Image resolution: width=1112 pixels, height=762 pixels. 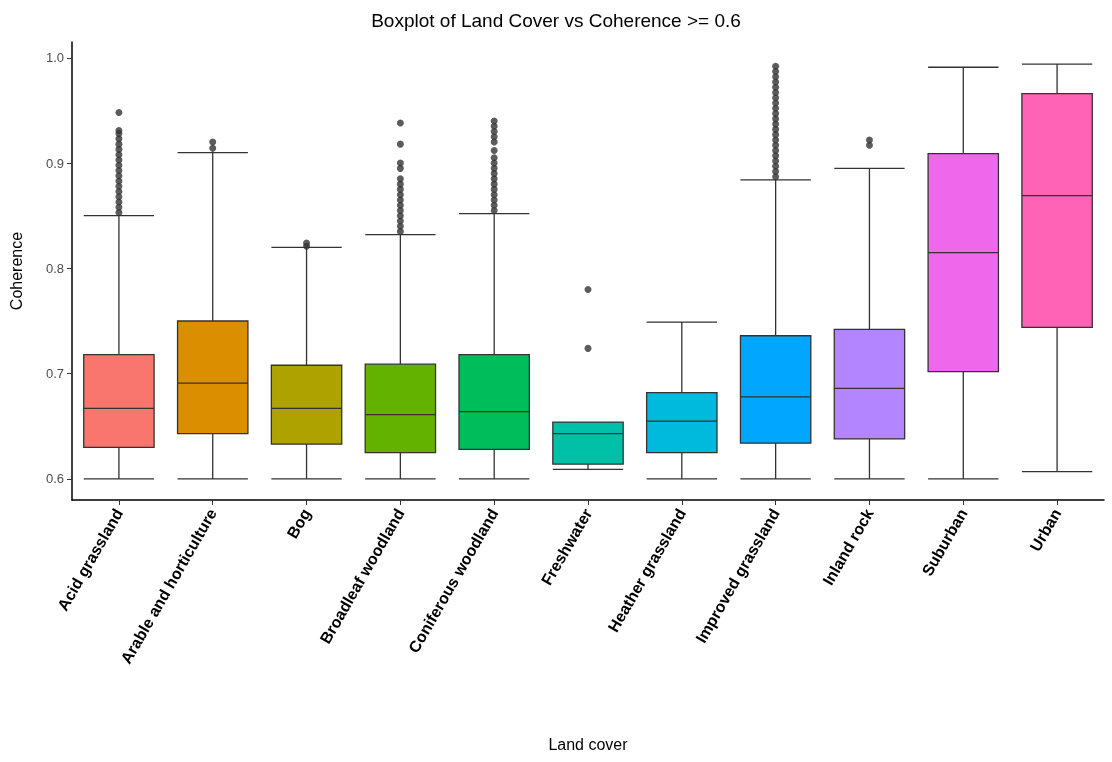 What do you see at coordinates (54, 268) in the screenshot?
I see `y-tick-label: 0.8` at bounding box center [54, 268].